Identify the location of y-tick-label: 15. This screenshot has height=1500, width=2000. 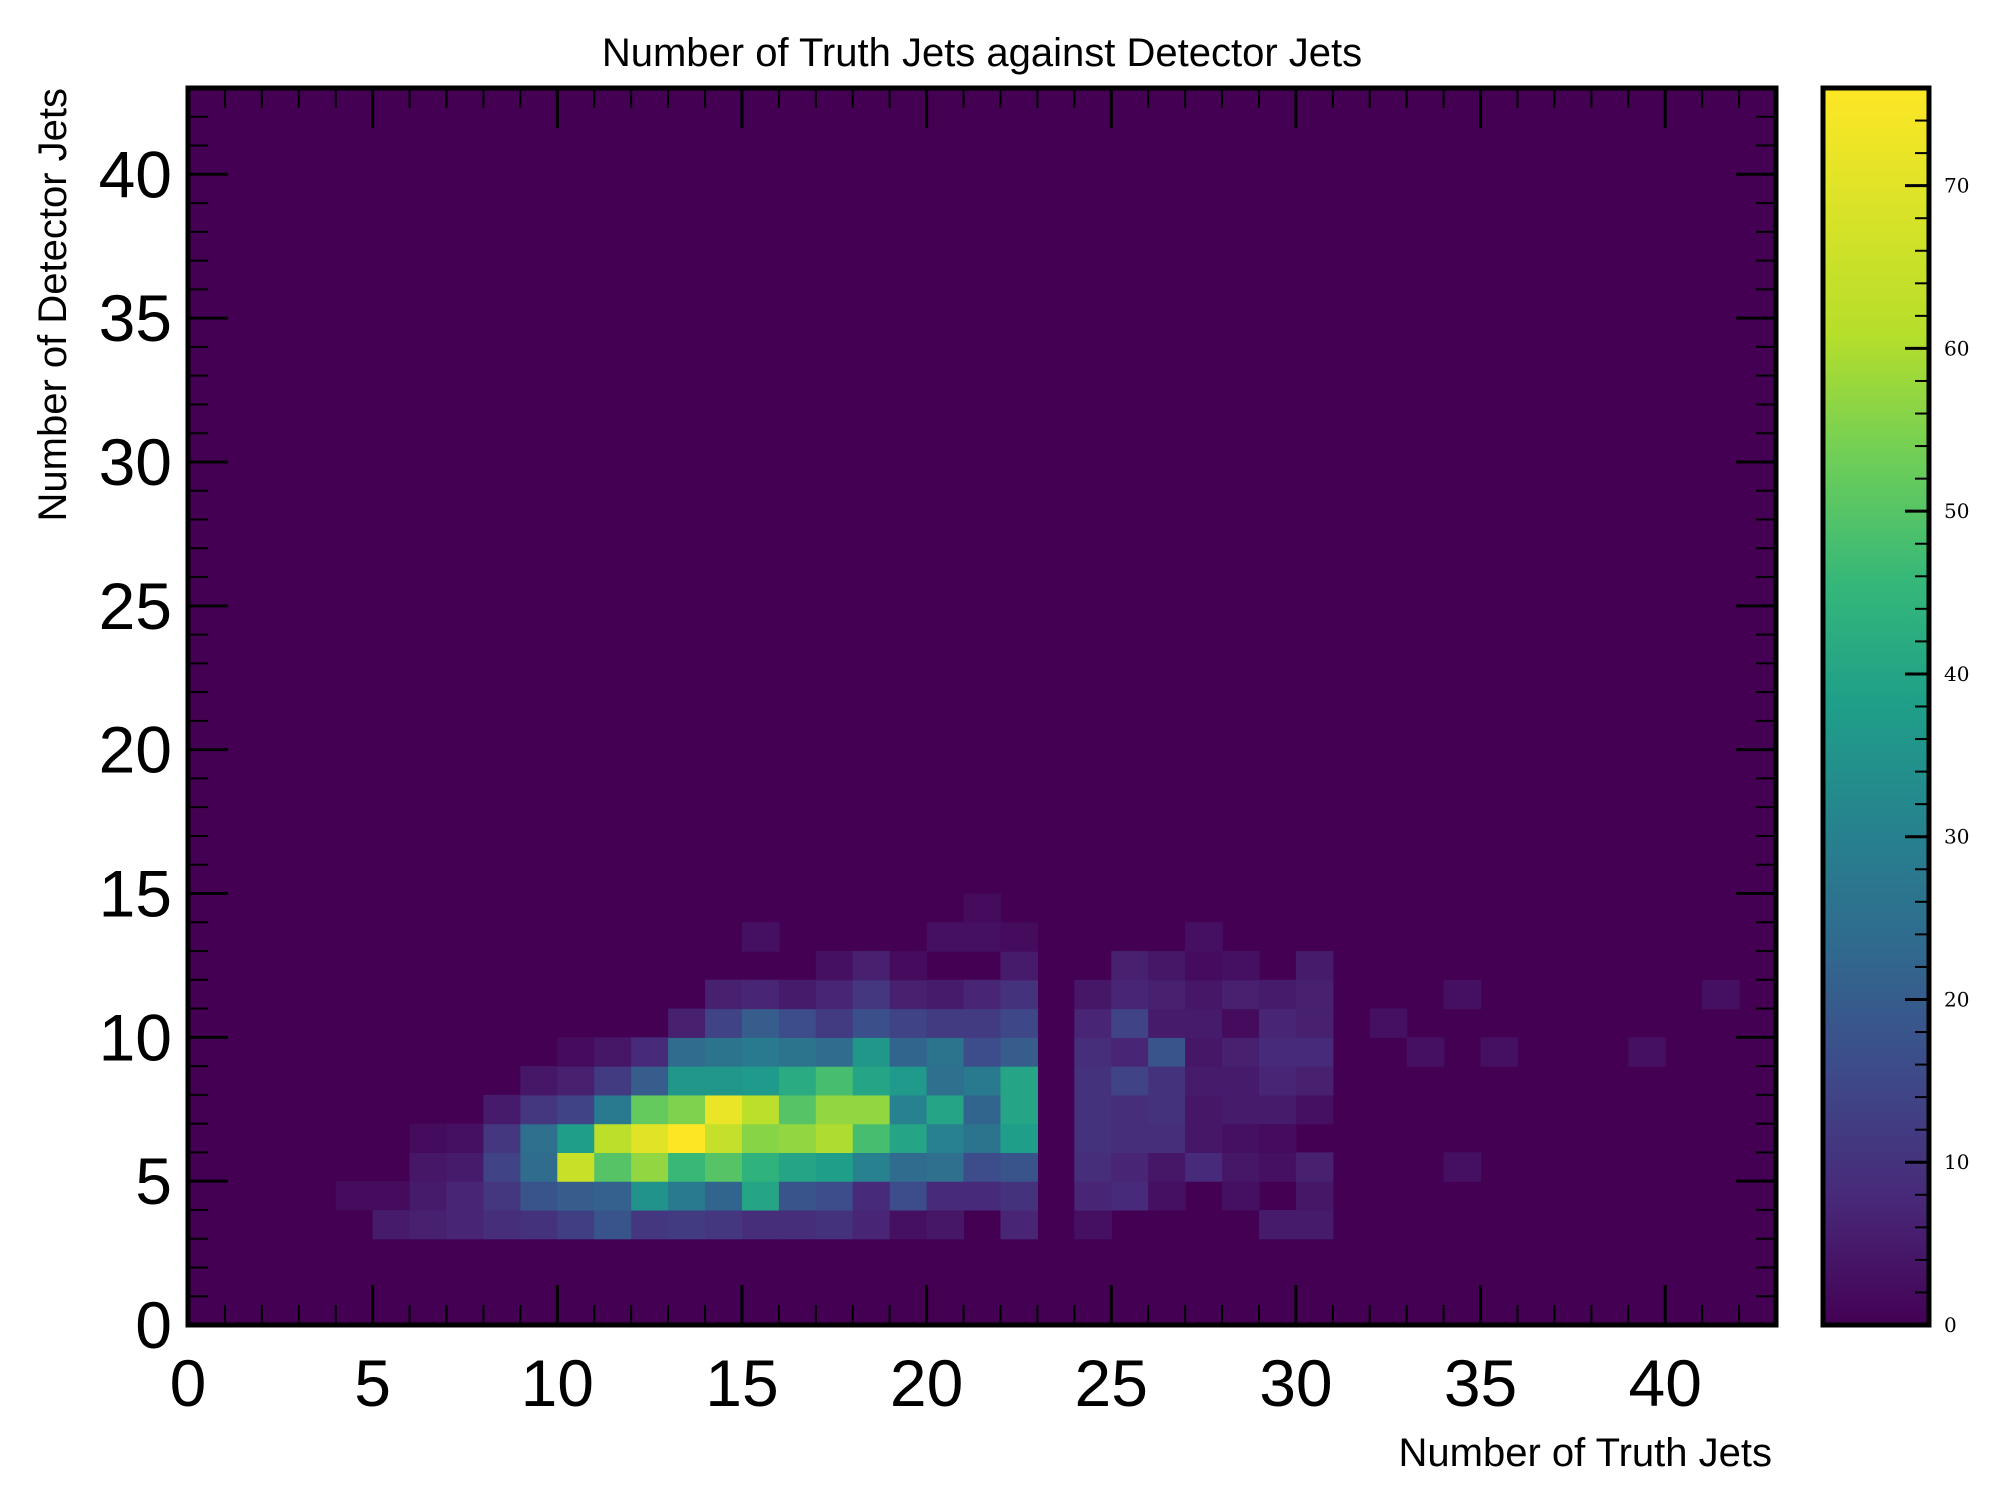
(135, 893).